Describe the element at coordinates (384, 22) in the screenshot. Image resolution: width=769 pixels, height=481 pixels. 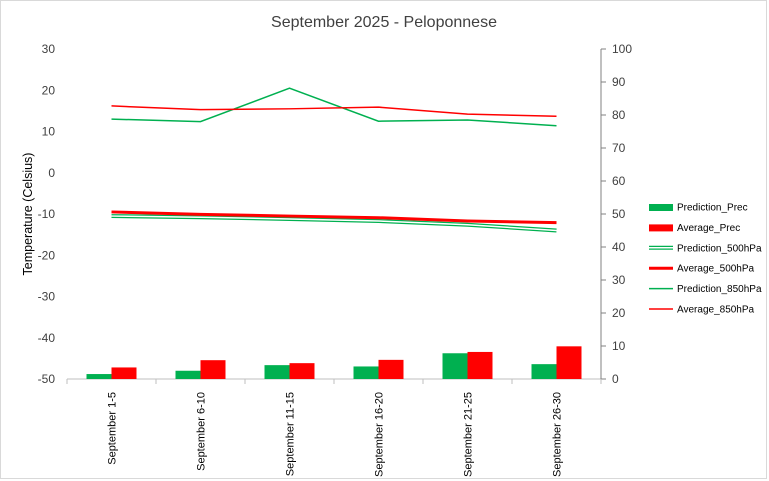
I see `chart-title: September 2025 - Peloponnese` at that location.